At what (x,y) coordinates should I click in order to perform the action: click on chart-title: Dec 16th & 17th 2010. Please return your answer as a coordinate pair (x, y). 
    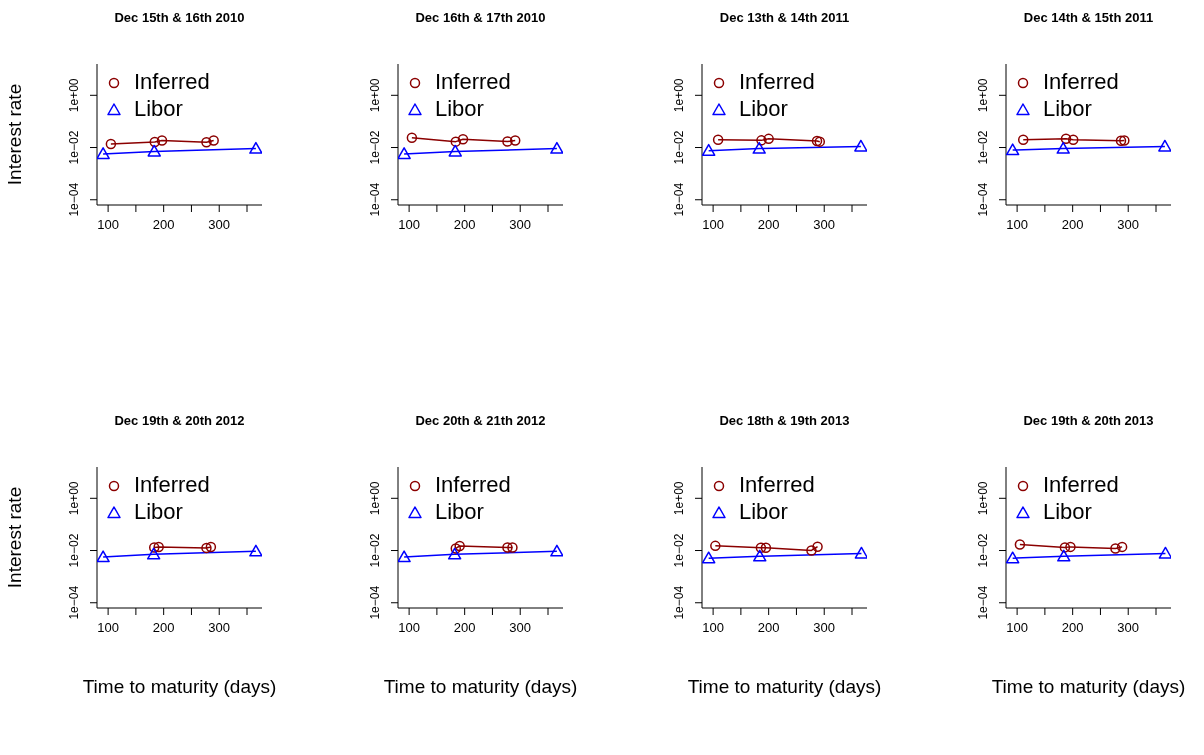
    Looking at the image, I should click on (480, 17).